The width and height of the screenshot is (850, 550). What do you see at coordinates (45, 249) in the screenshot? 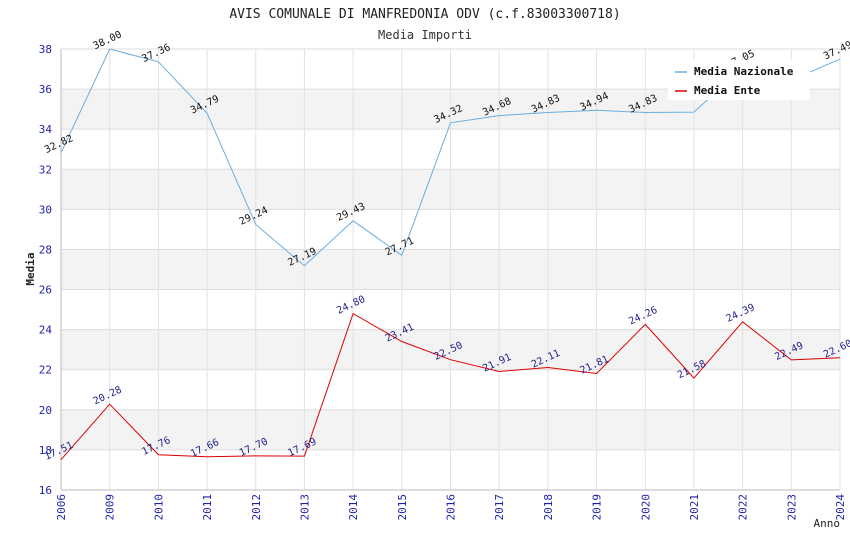
I see `y-tick-label: 28` at bounding box center [45, 249].